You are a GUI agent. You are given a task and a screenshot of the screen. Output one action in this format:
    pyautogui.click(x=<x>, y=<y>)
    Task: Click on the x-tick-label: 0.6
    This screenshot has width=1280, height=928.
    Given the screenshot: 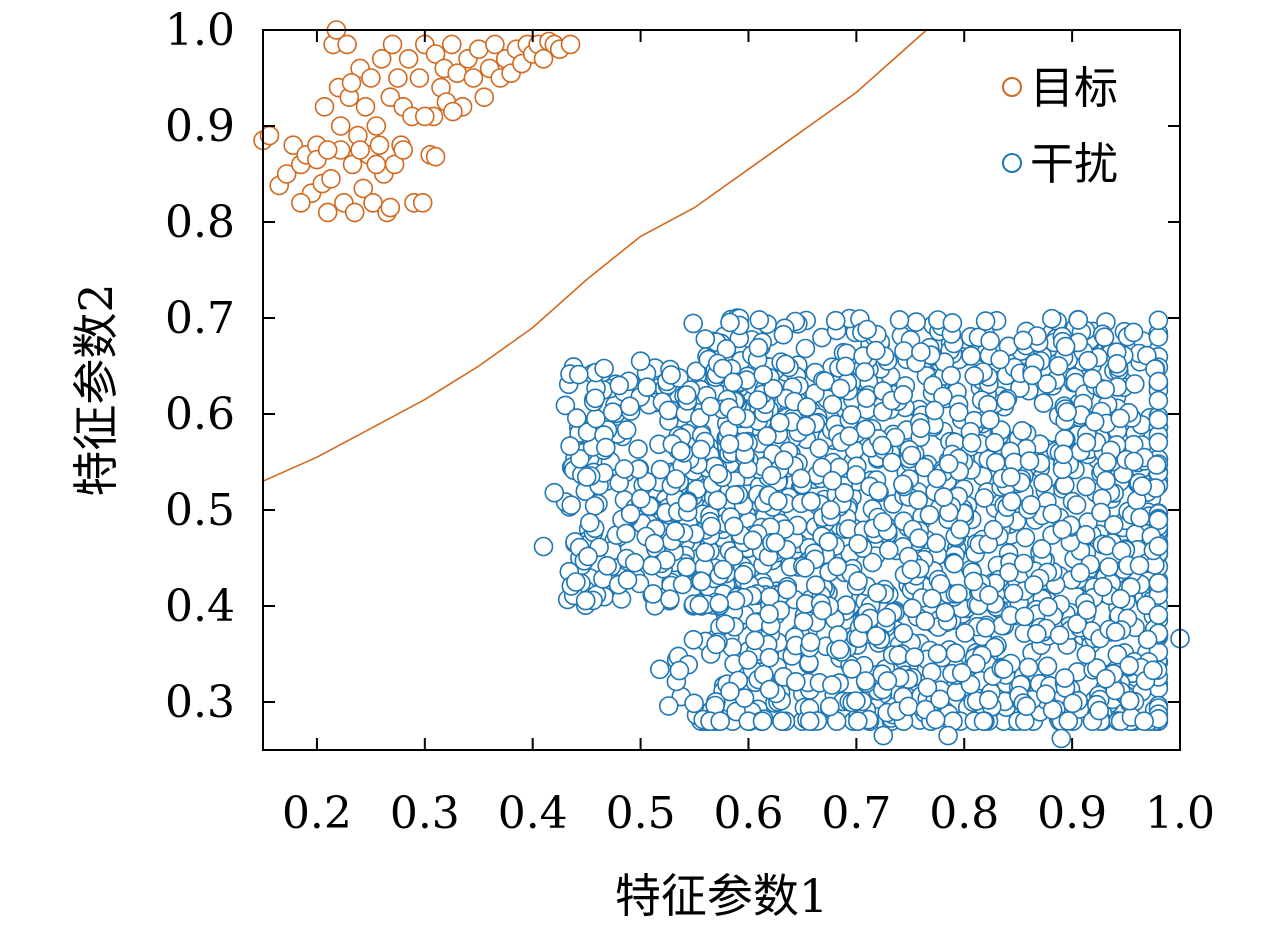 What is the action you would take?
    pyautogui.click(x=748, y=813)
    